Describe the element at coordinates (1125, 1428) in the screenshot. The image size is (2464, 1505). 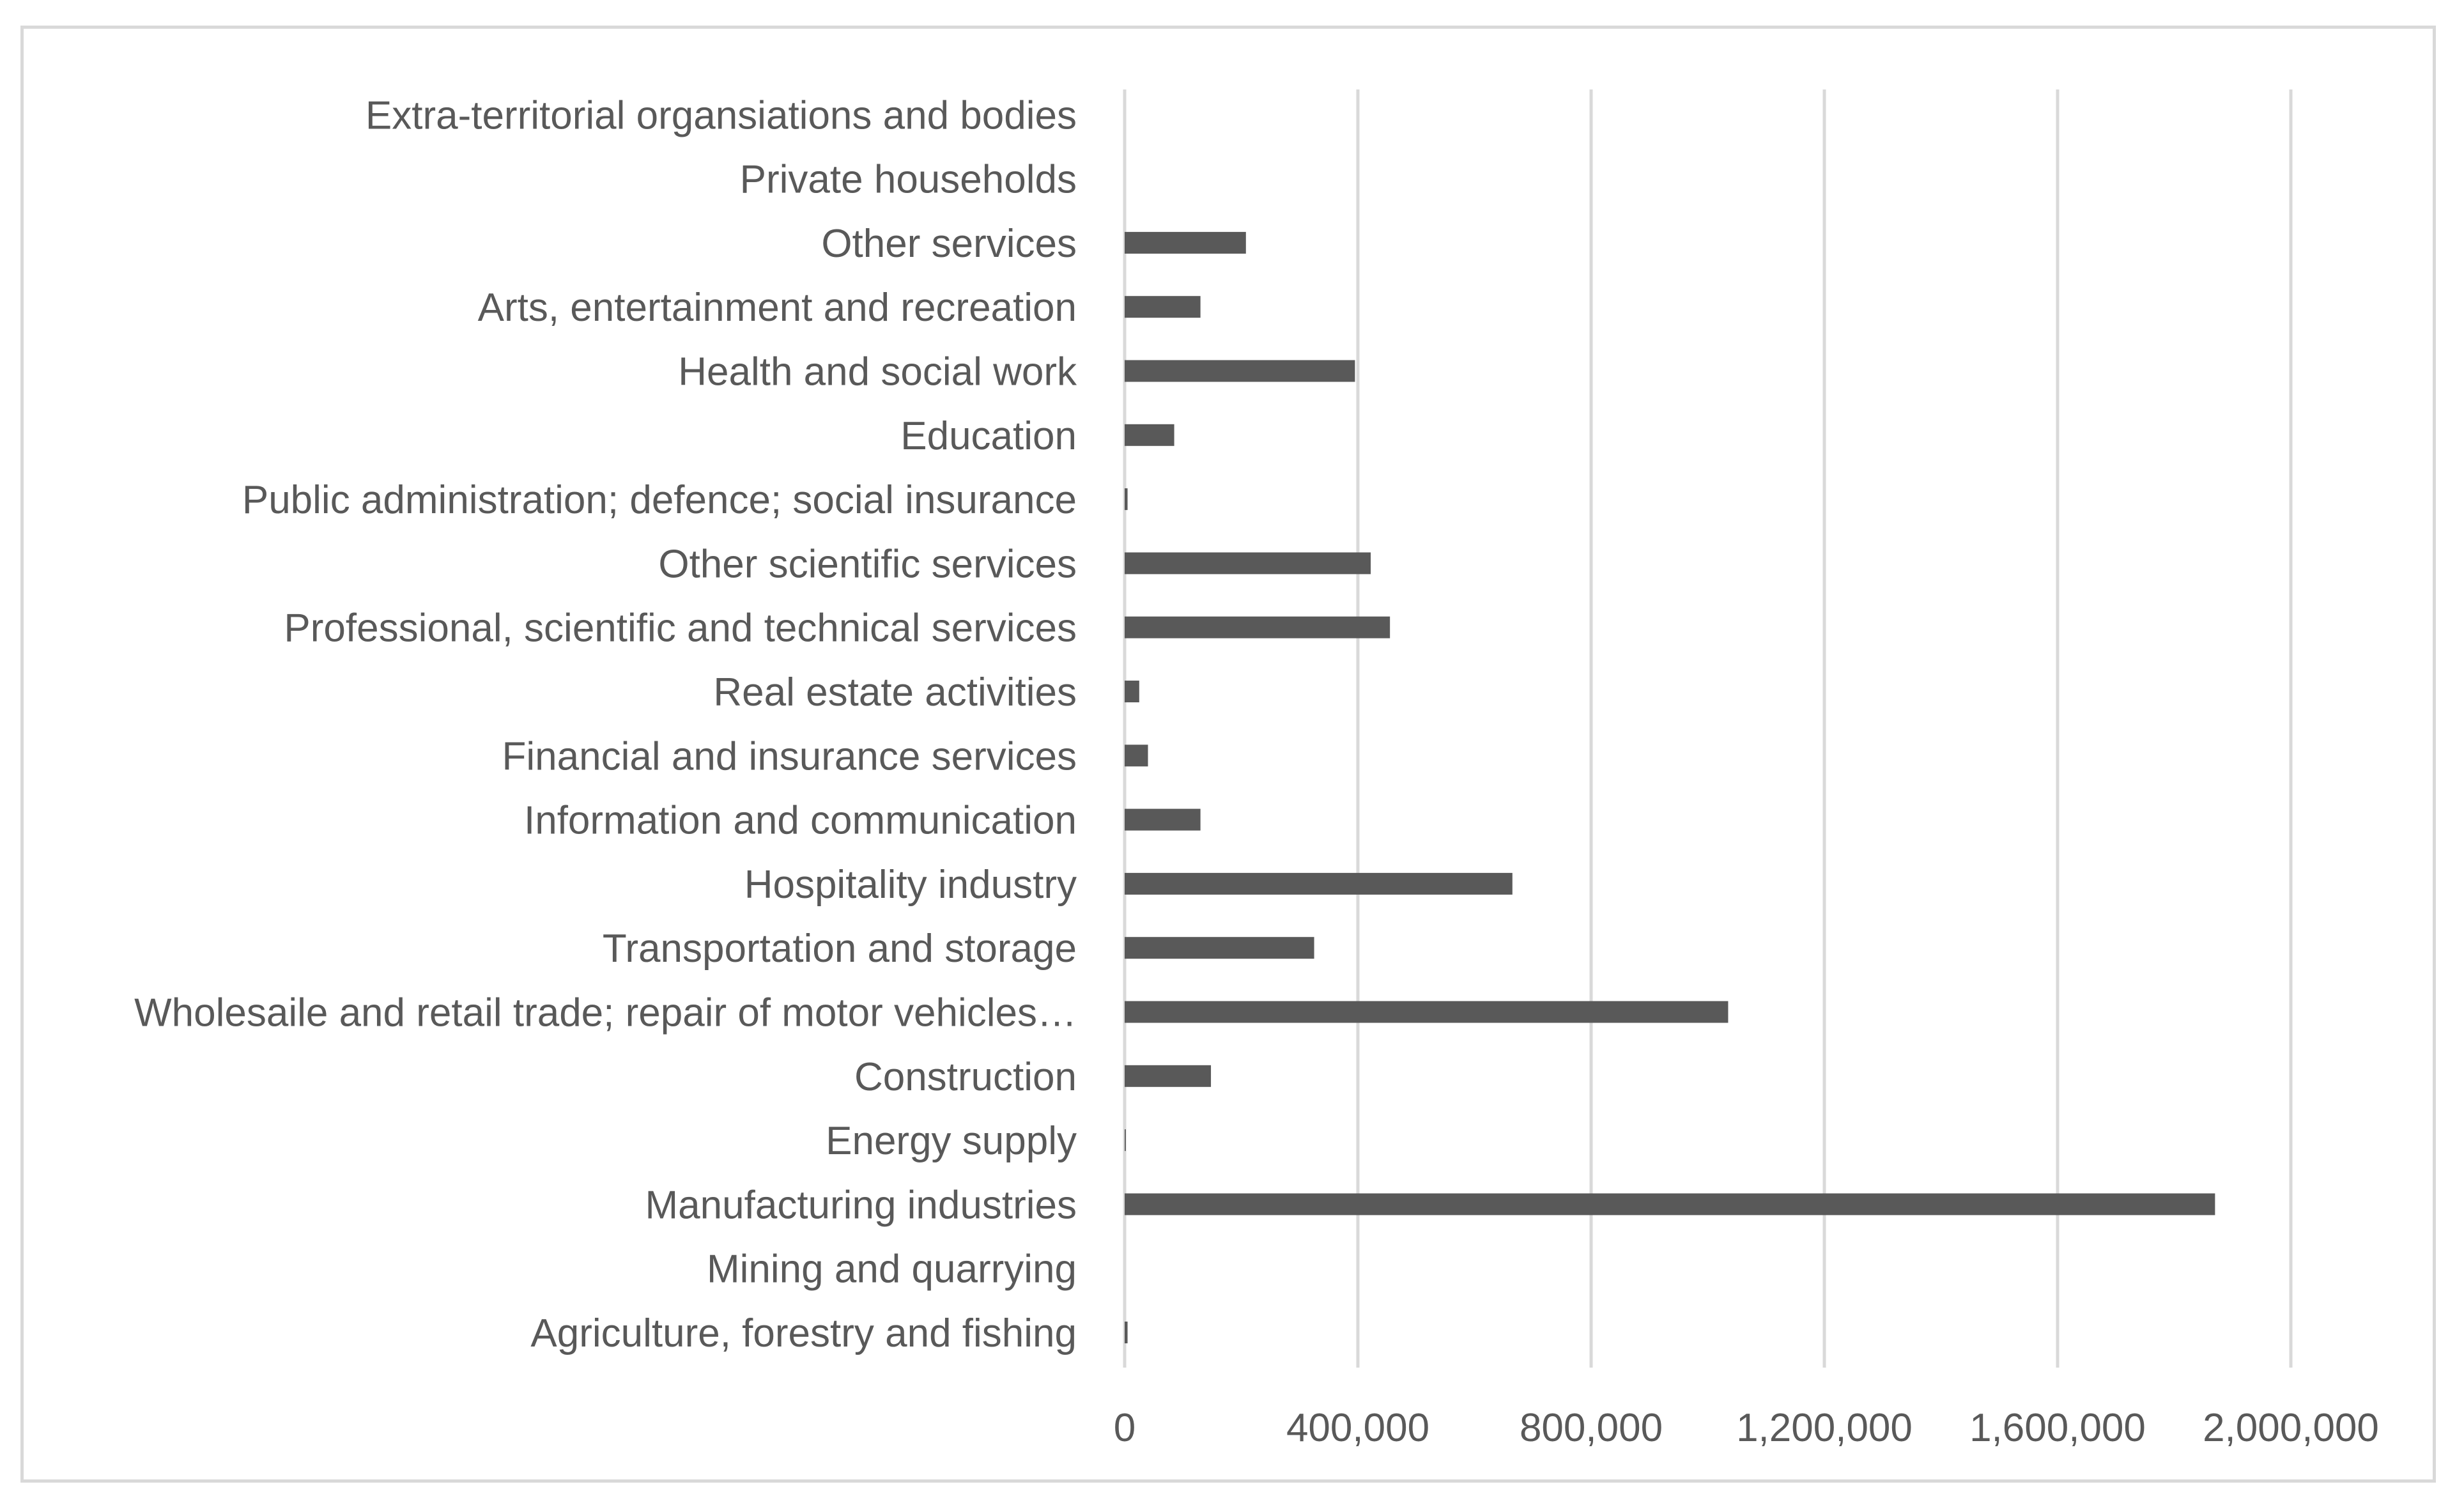
I see `x-tick-label: 0` at that location.